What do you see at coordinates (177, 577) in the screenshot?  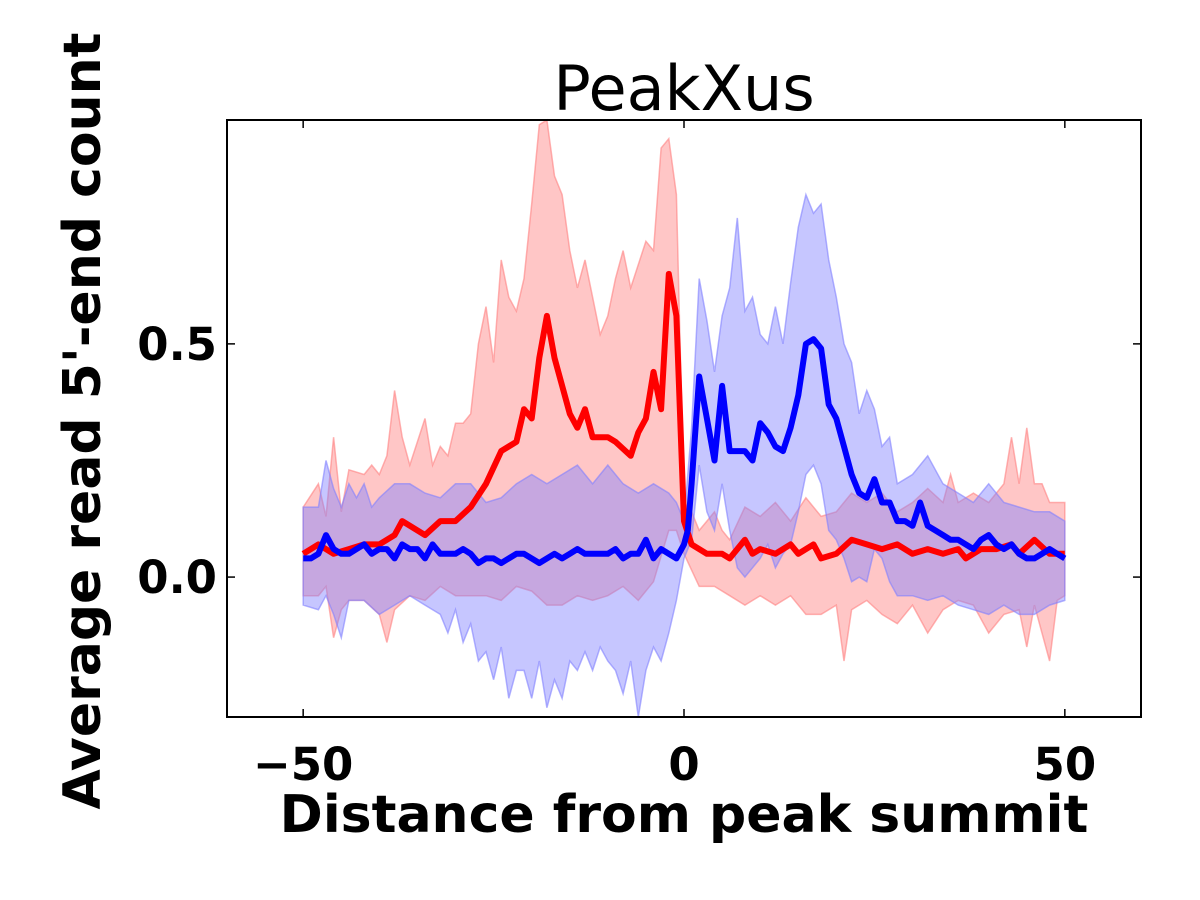 I see `y-tick-label: 0.0` at bounding box center [177, 577].